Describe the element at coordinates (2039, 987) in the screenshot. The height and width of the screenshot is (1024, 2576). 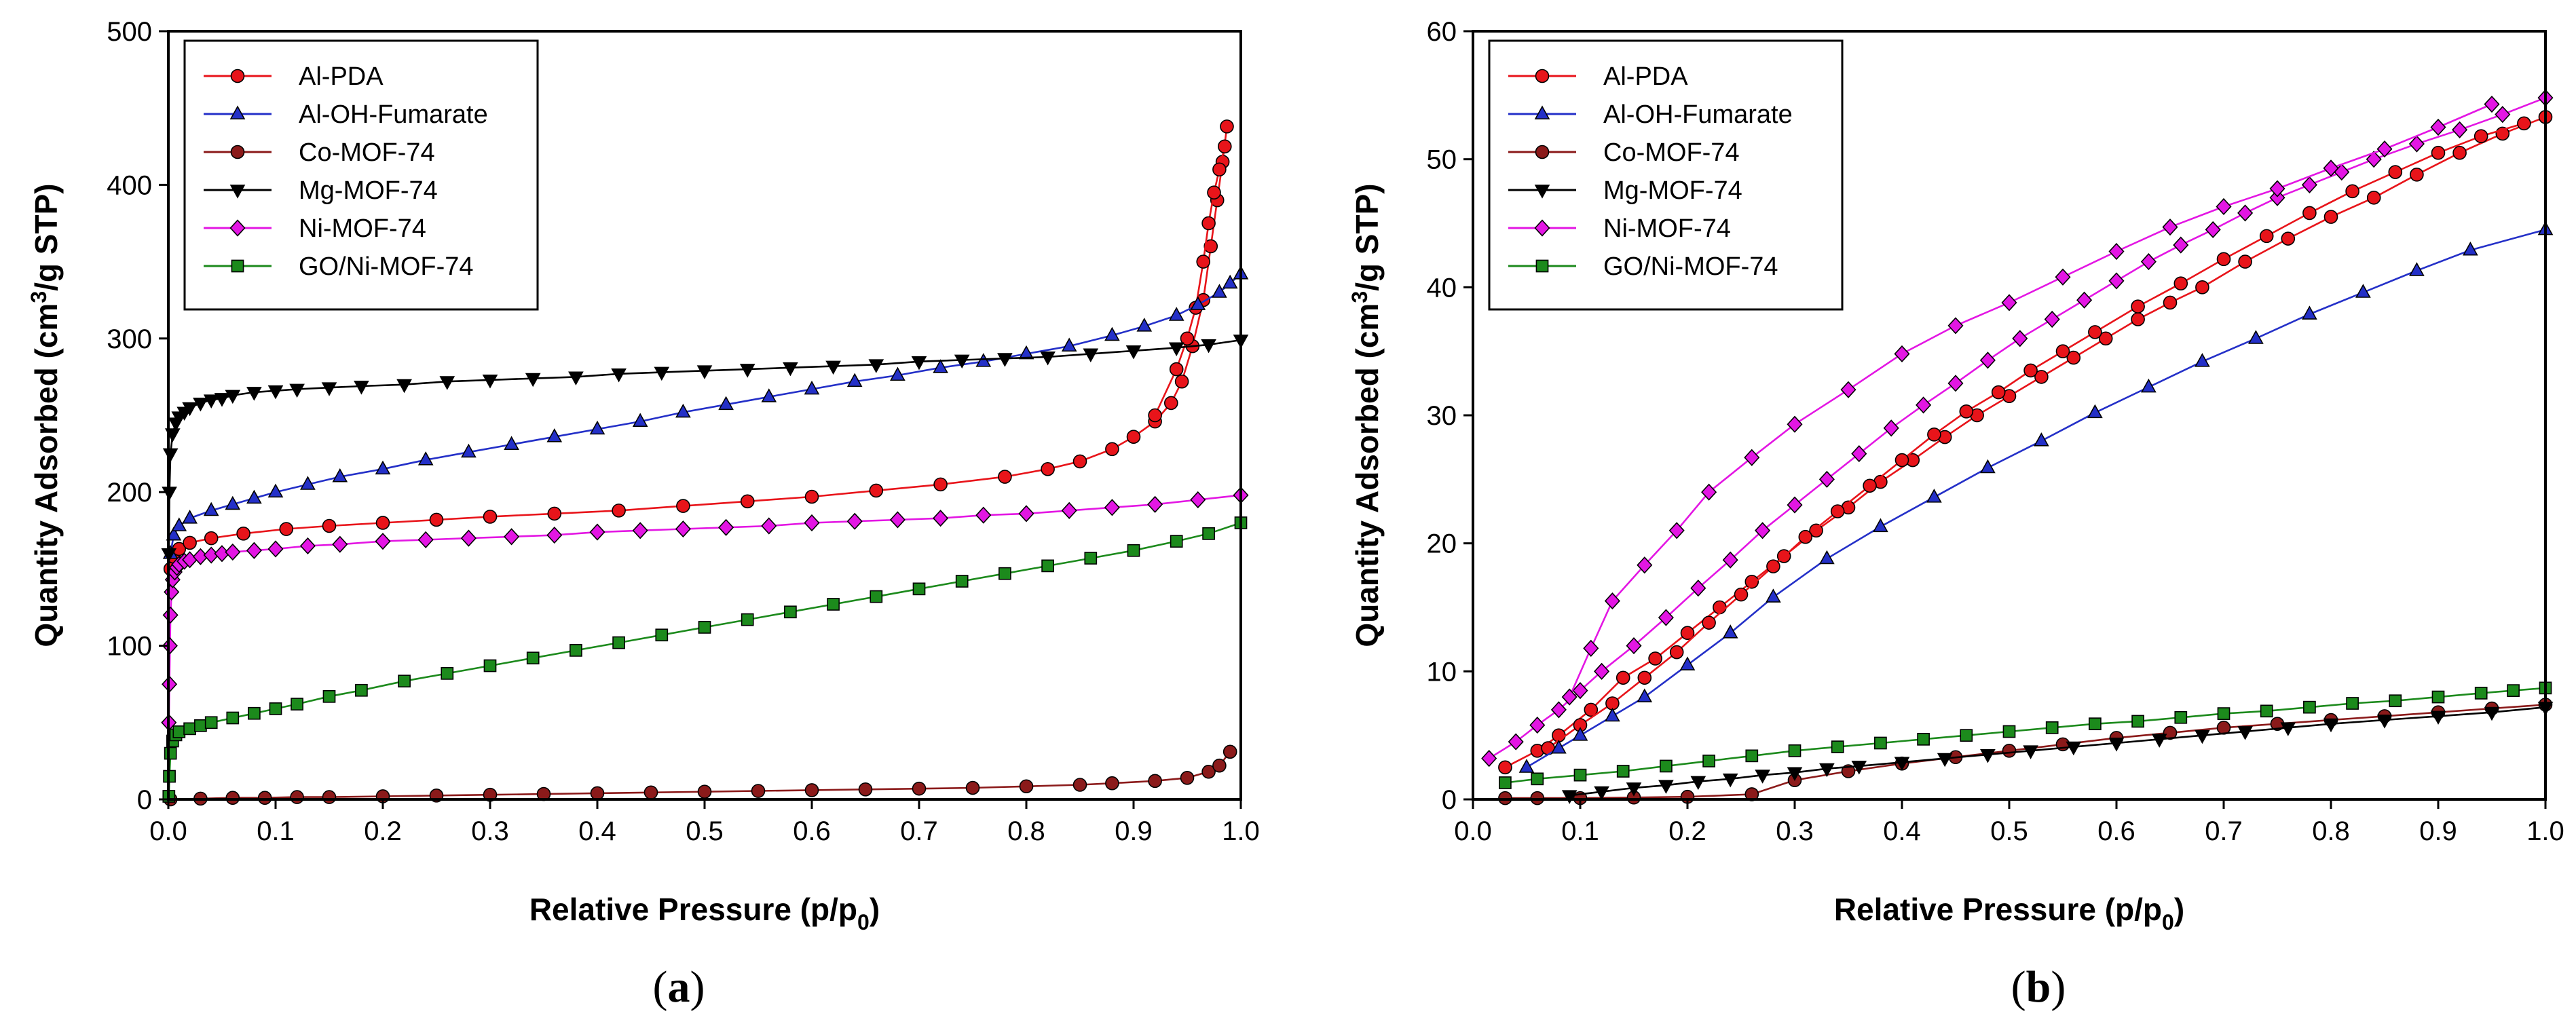
I see `panel-b-label: (b)` at that location.